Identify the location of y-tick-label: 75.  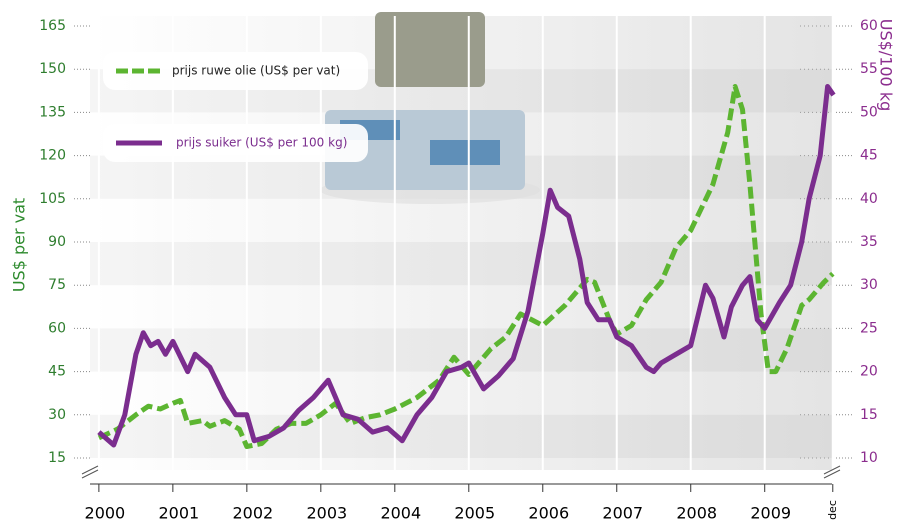
(57, 285).